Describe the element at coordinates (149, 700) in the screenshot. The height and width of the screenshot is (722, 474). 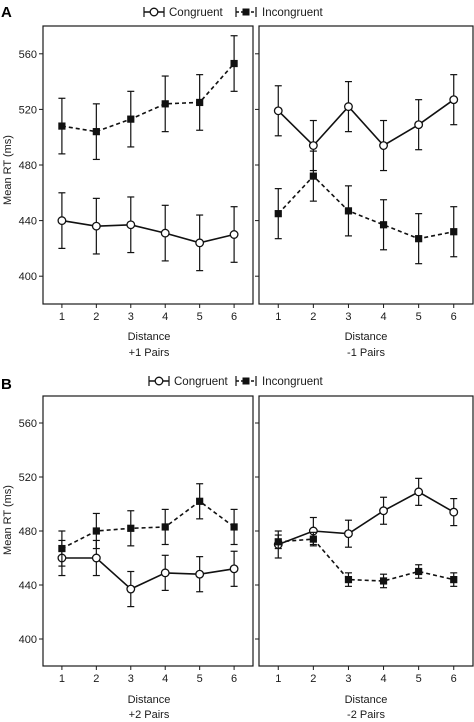
I see `panel-b-left-xlabel-line1: Distance` at that location.